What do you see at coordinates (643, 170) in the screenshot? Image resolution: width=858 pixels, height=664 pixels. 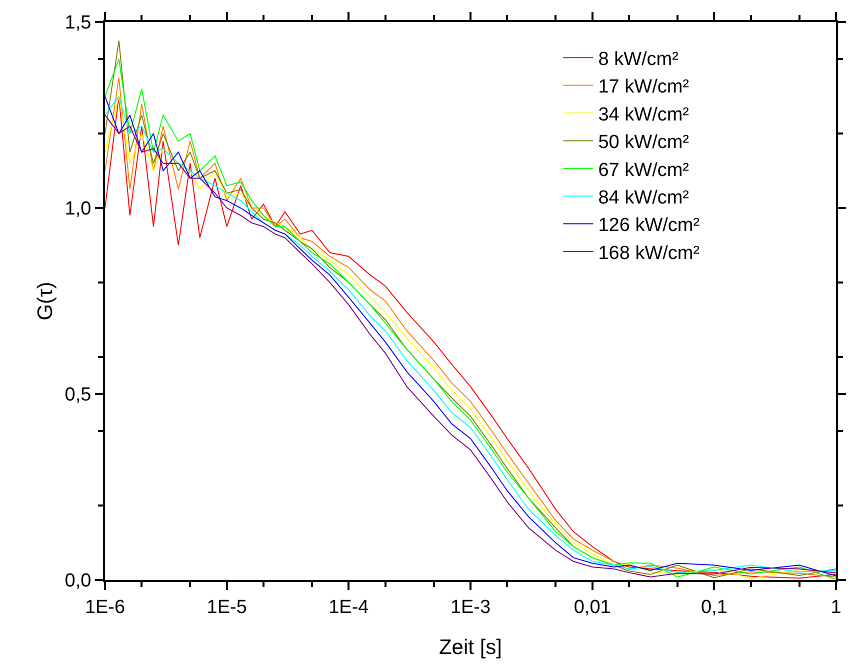 I see `legend-label: 67 kW/cm²` at bounding box center [643, 170].